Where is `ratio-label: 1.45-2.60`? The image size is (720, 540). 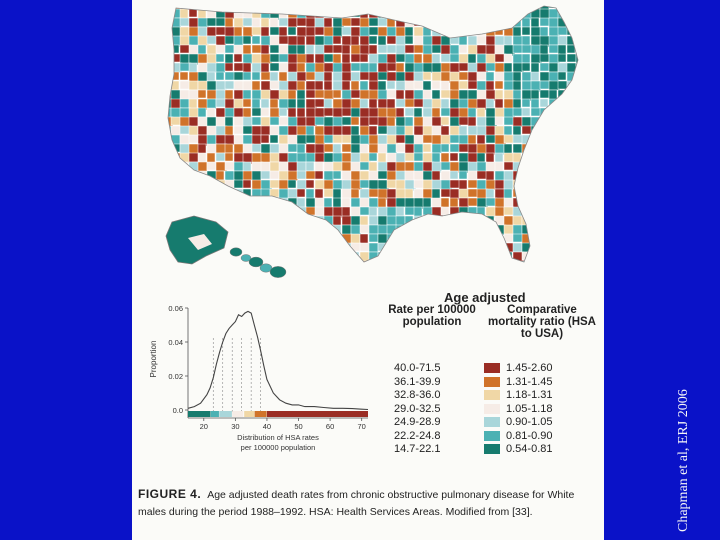
ratio-label: 1.45-2.60 is located at coordinates (529, 368).